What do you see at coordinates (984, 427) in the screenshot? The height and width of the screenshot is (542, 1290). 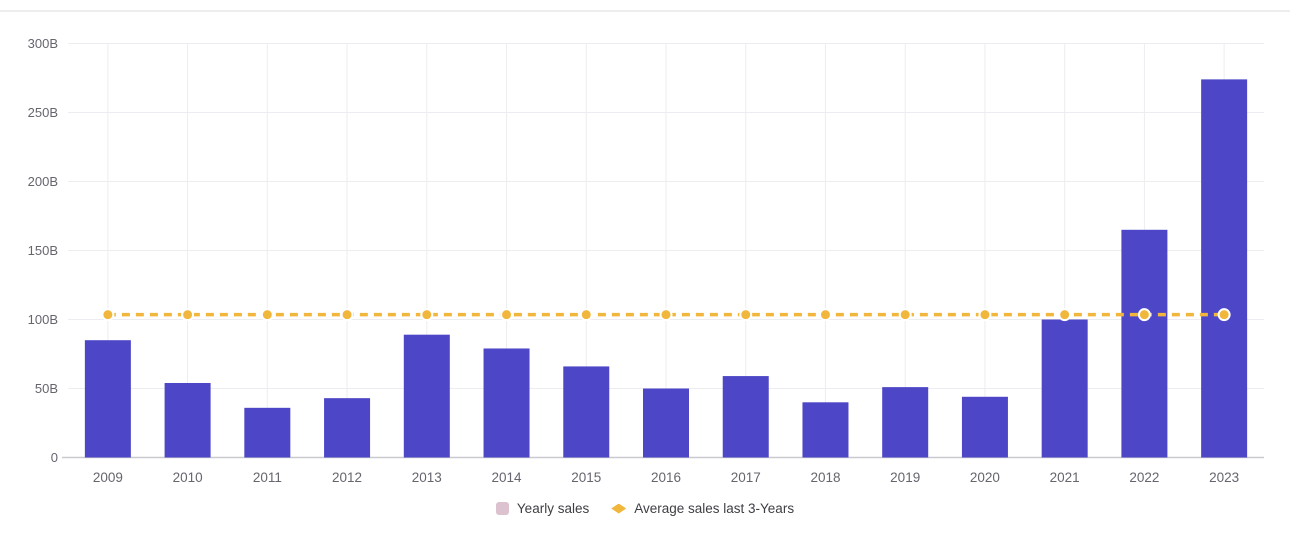 I see `bar-2020` at bounding box center [984, 427].